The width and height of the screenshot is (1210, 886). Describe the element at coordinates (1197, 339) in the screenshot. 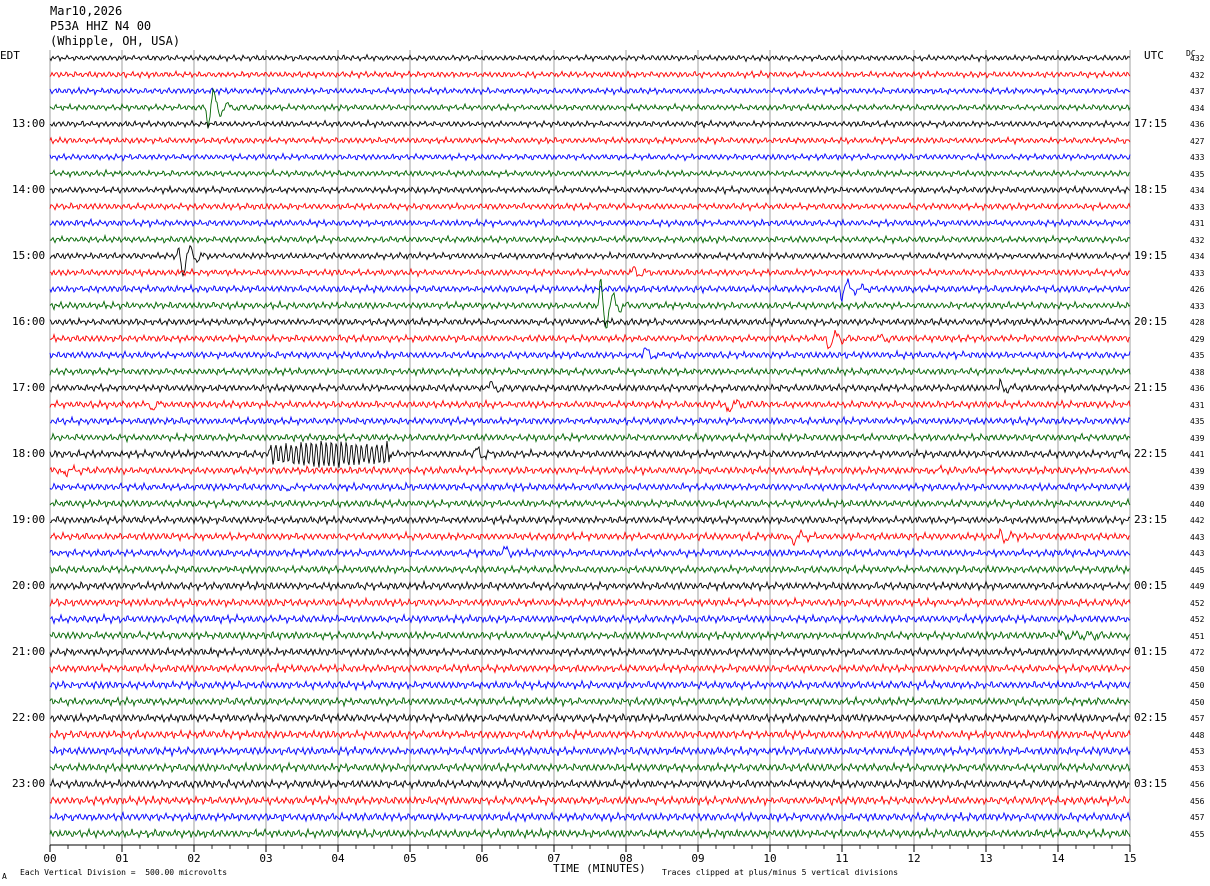

I see `dc-value: 429` at that location.